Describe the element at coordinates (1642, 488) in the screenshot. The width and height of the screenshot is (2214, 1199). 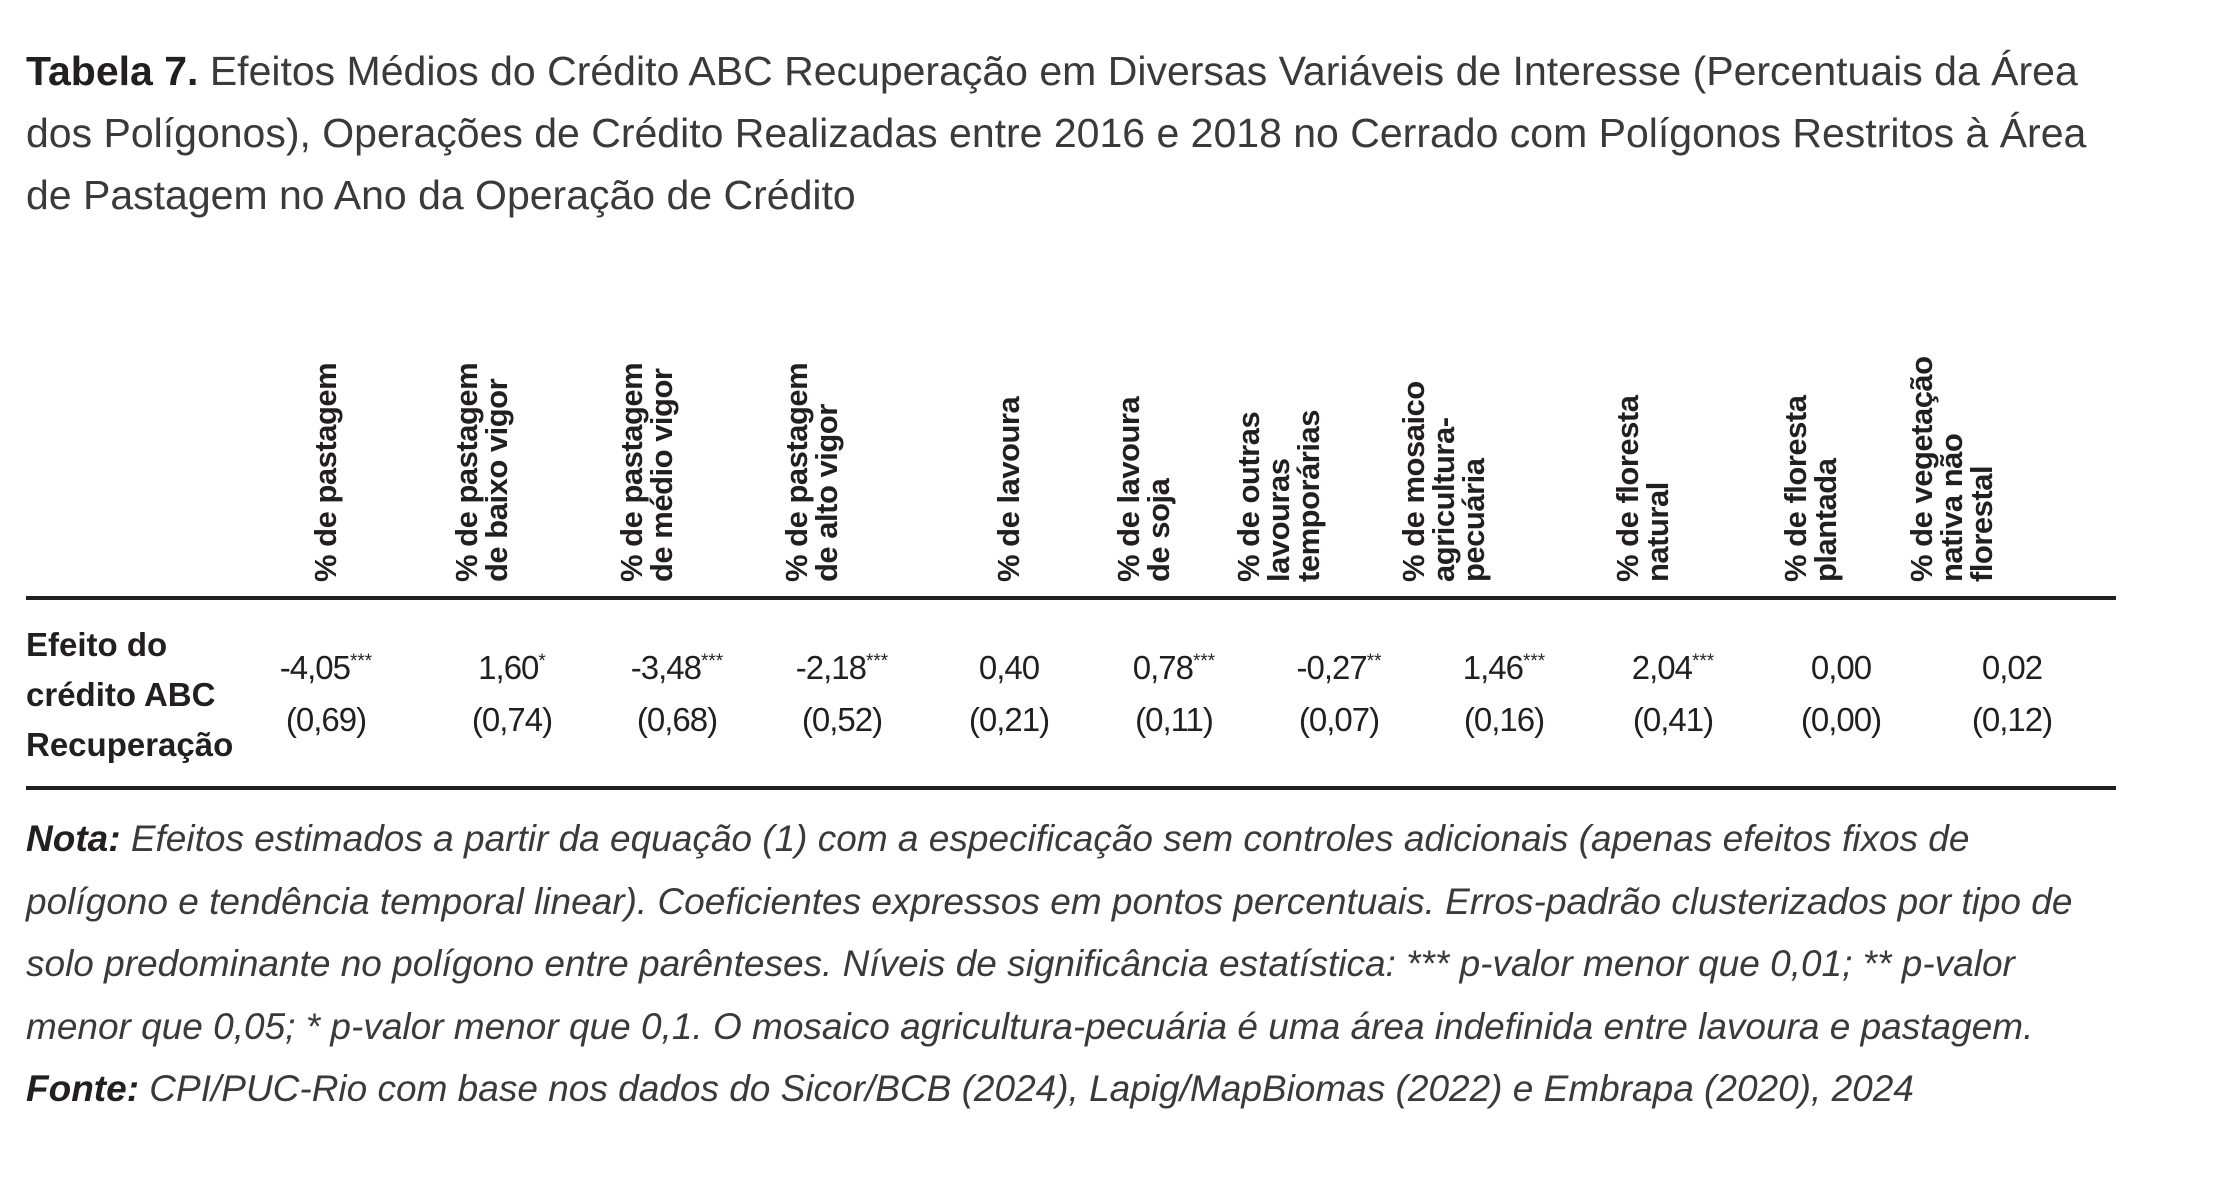
I see `column-header-label: % de floresta natural` at that location.